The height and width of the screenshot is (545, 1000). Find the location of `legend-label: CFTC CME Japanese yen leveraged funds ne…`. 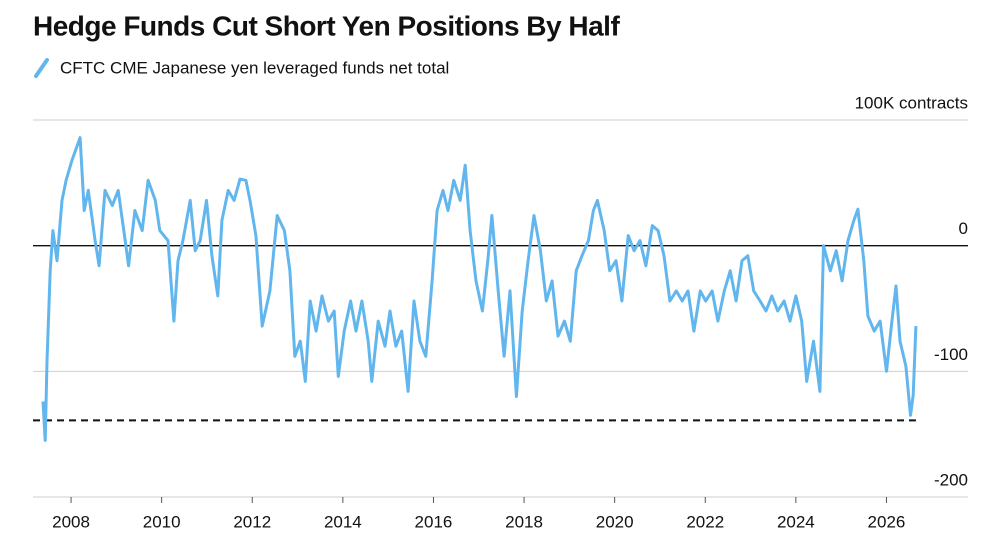

legend-label: CFTC CME Japanese yen leveraged funds ne… is located at coordinates (254, 67).